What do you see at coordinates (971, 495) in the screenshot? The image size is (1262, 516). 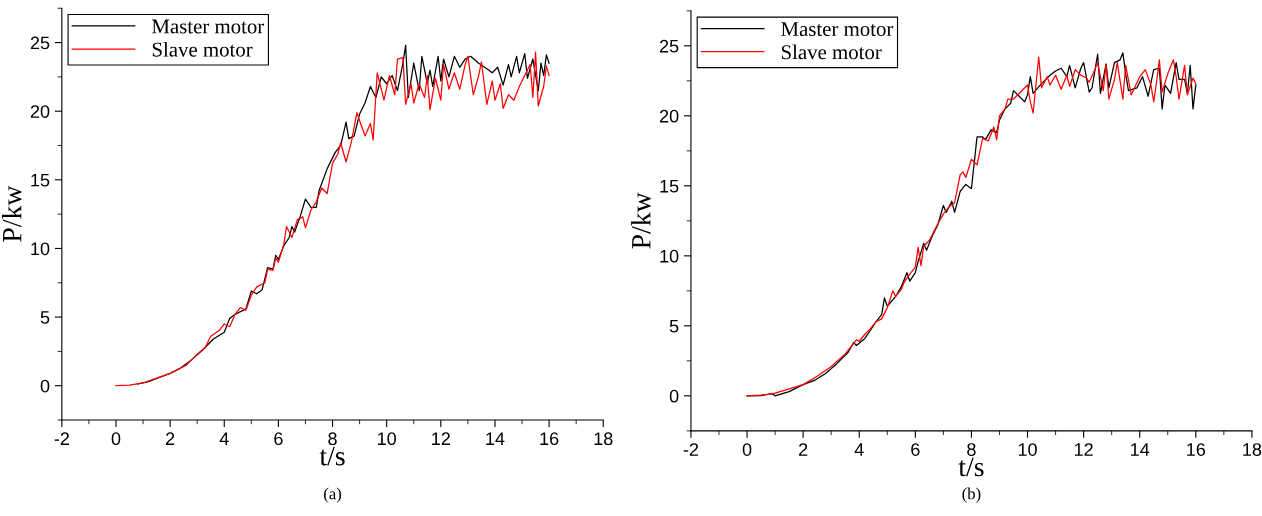 I see `text: (b)` at bounding box center [971, 495].